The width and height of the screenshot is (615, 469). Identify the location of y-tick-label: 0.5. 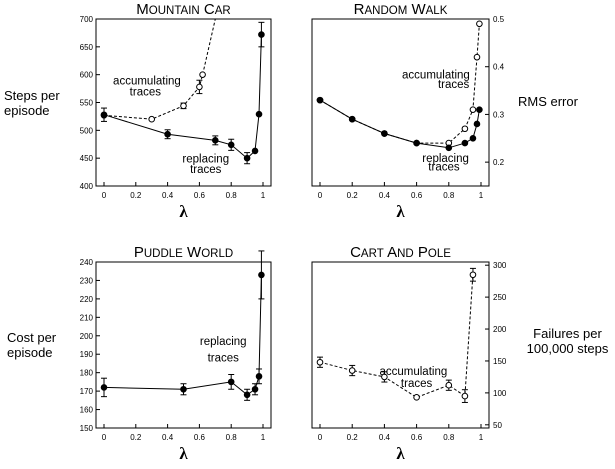
(499, 19).